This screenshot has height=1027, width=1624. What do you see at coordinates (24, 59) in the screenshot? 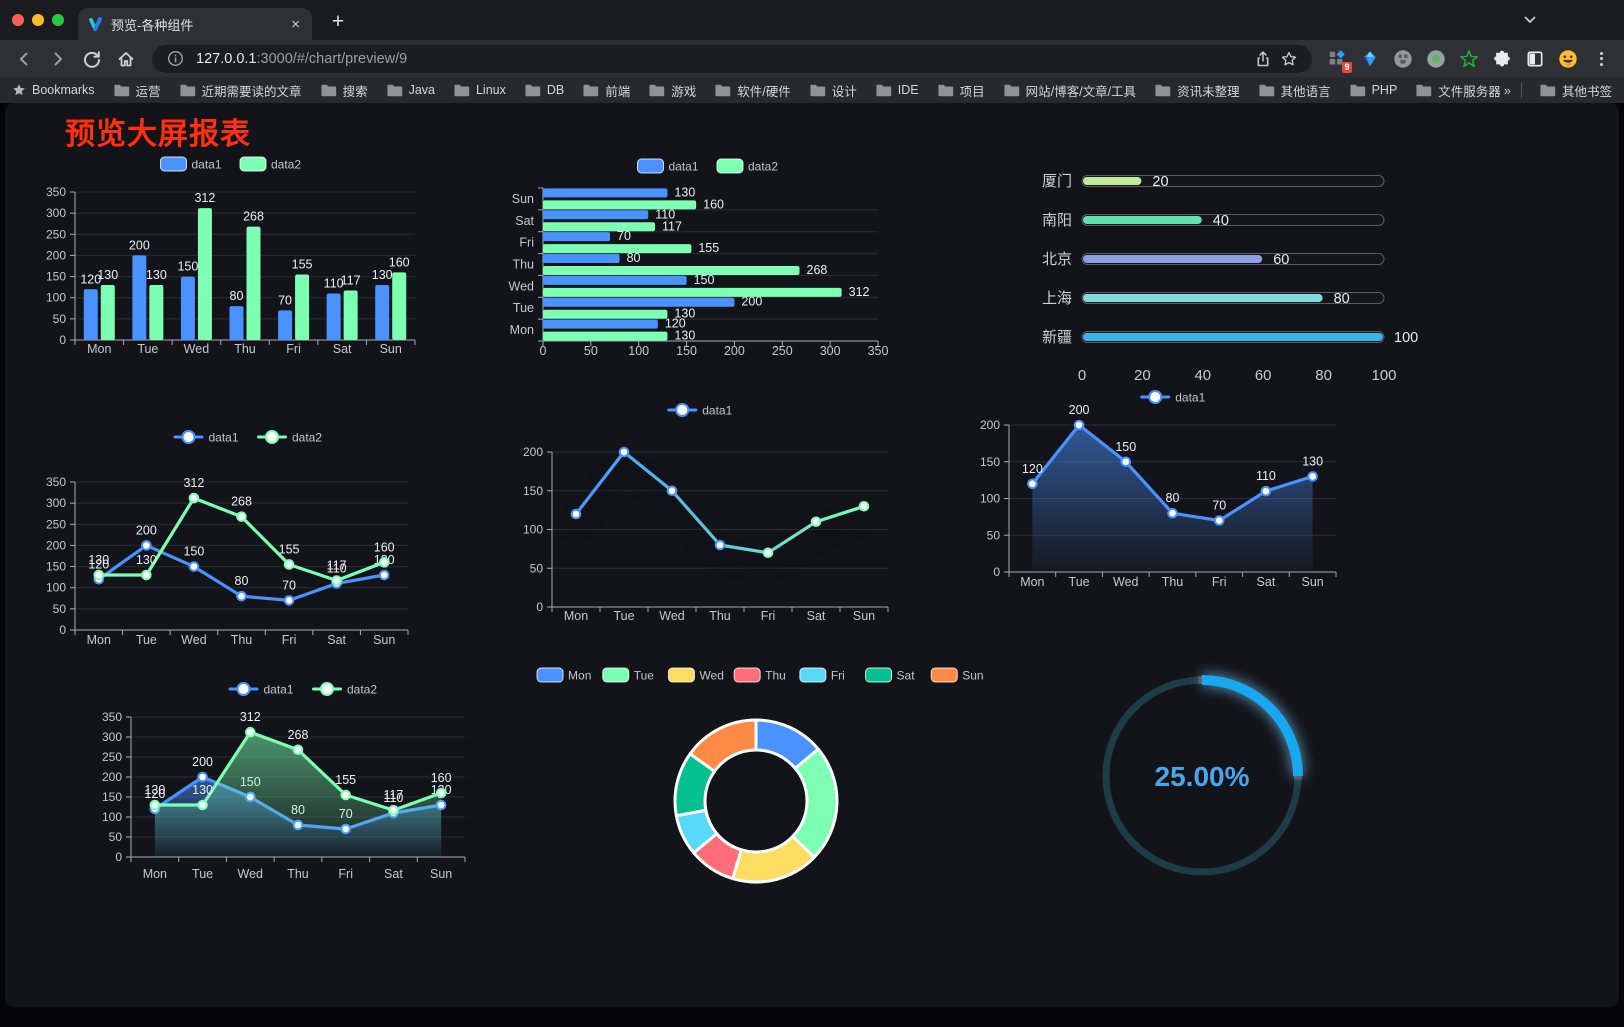
I see `back-button` at bounding box center [24, 59].